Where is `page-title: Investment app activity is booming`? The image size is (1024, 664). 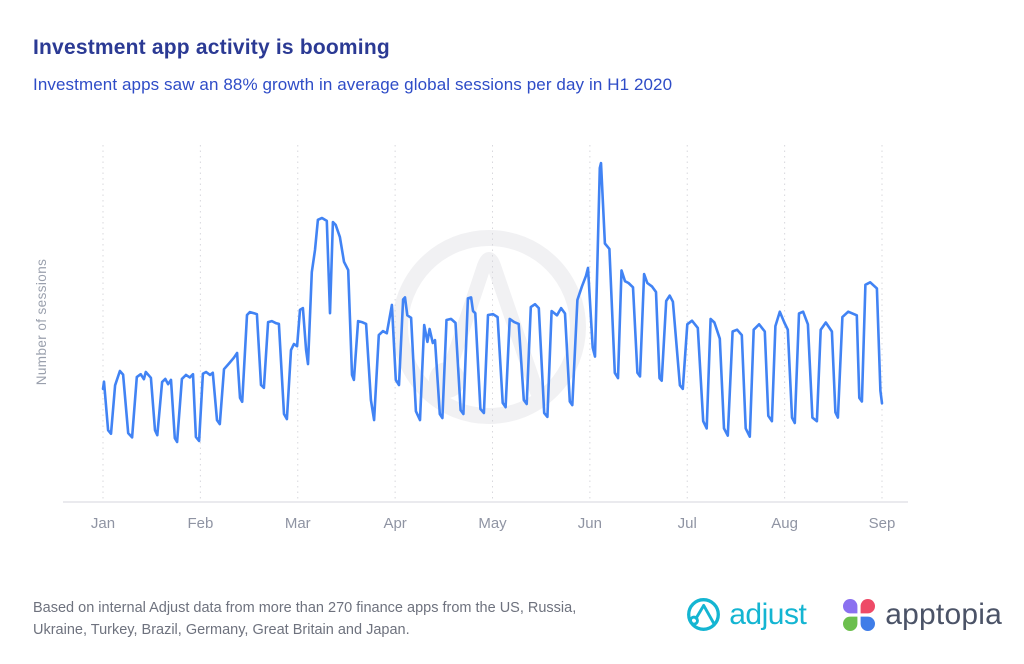 page-title: Investment app activity is booming is located at coordinates (211, 47).